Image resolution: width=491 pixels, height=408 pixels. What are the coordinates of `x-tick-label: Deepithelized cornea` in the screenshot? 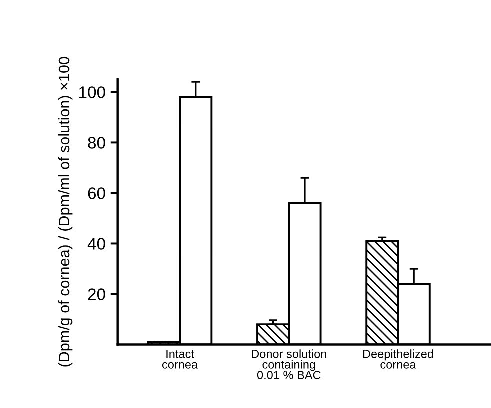 It's located at (398, 359).